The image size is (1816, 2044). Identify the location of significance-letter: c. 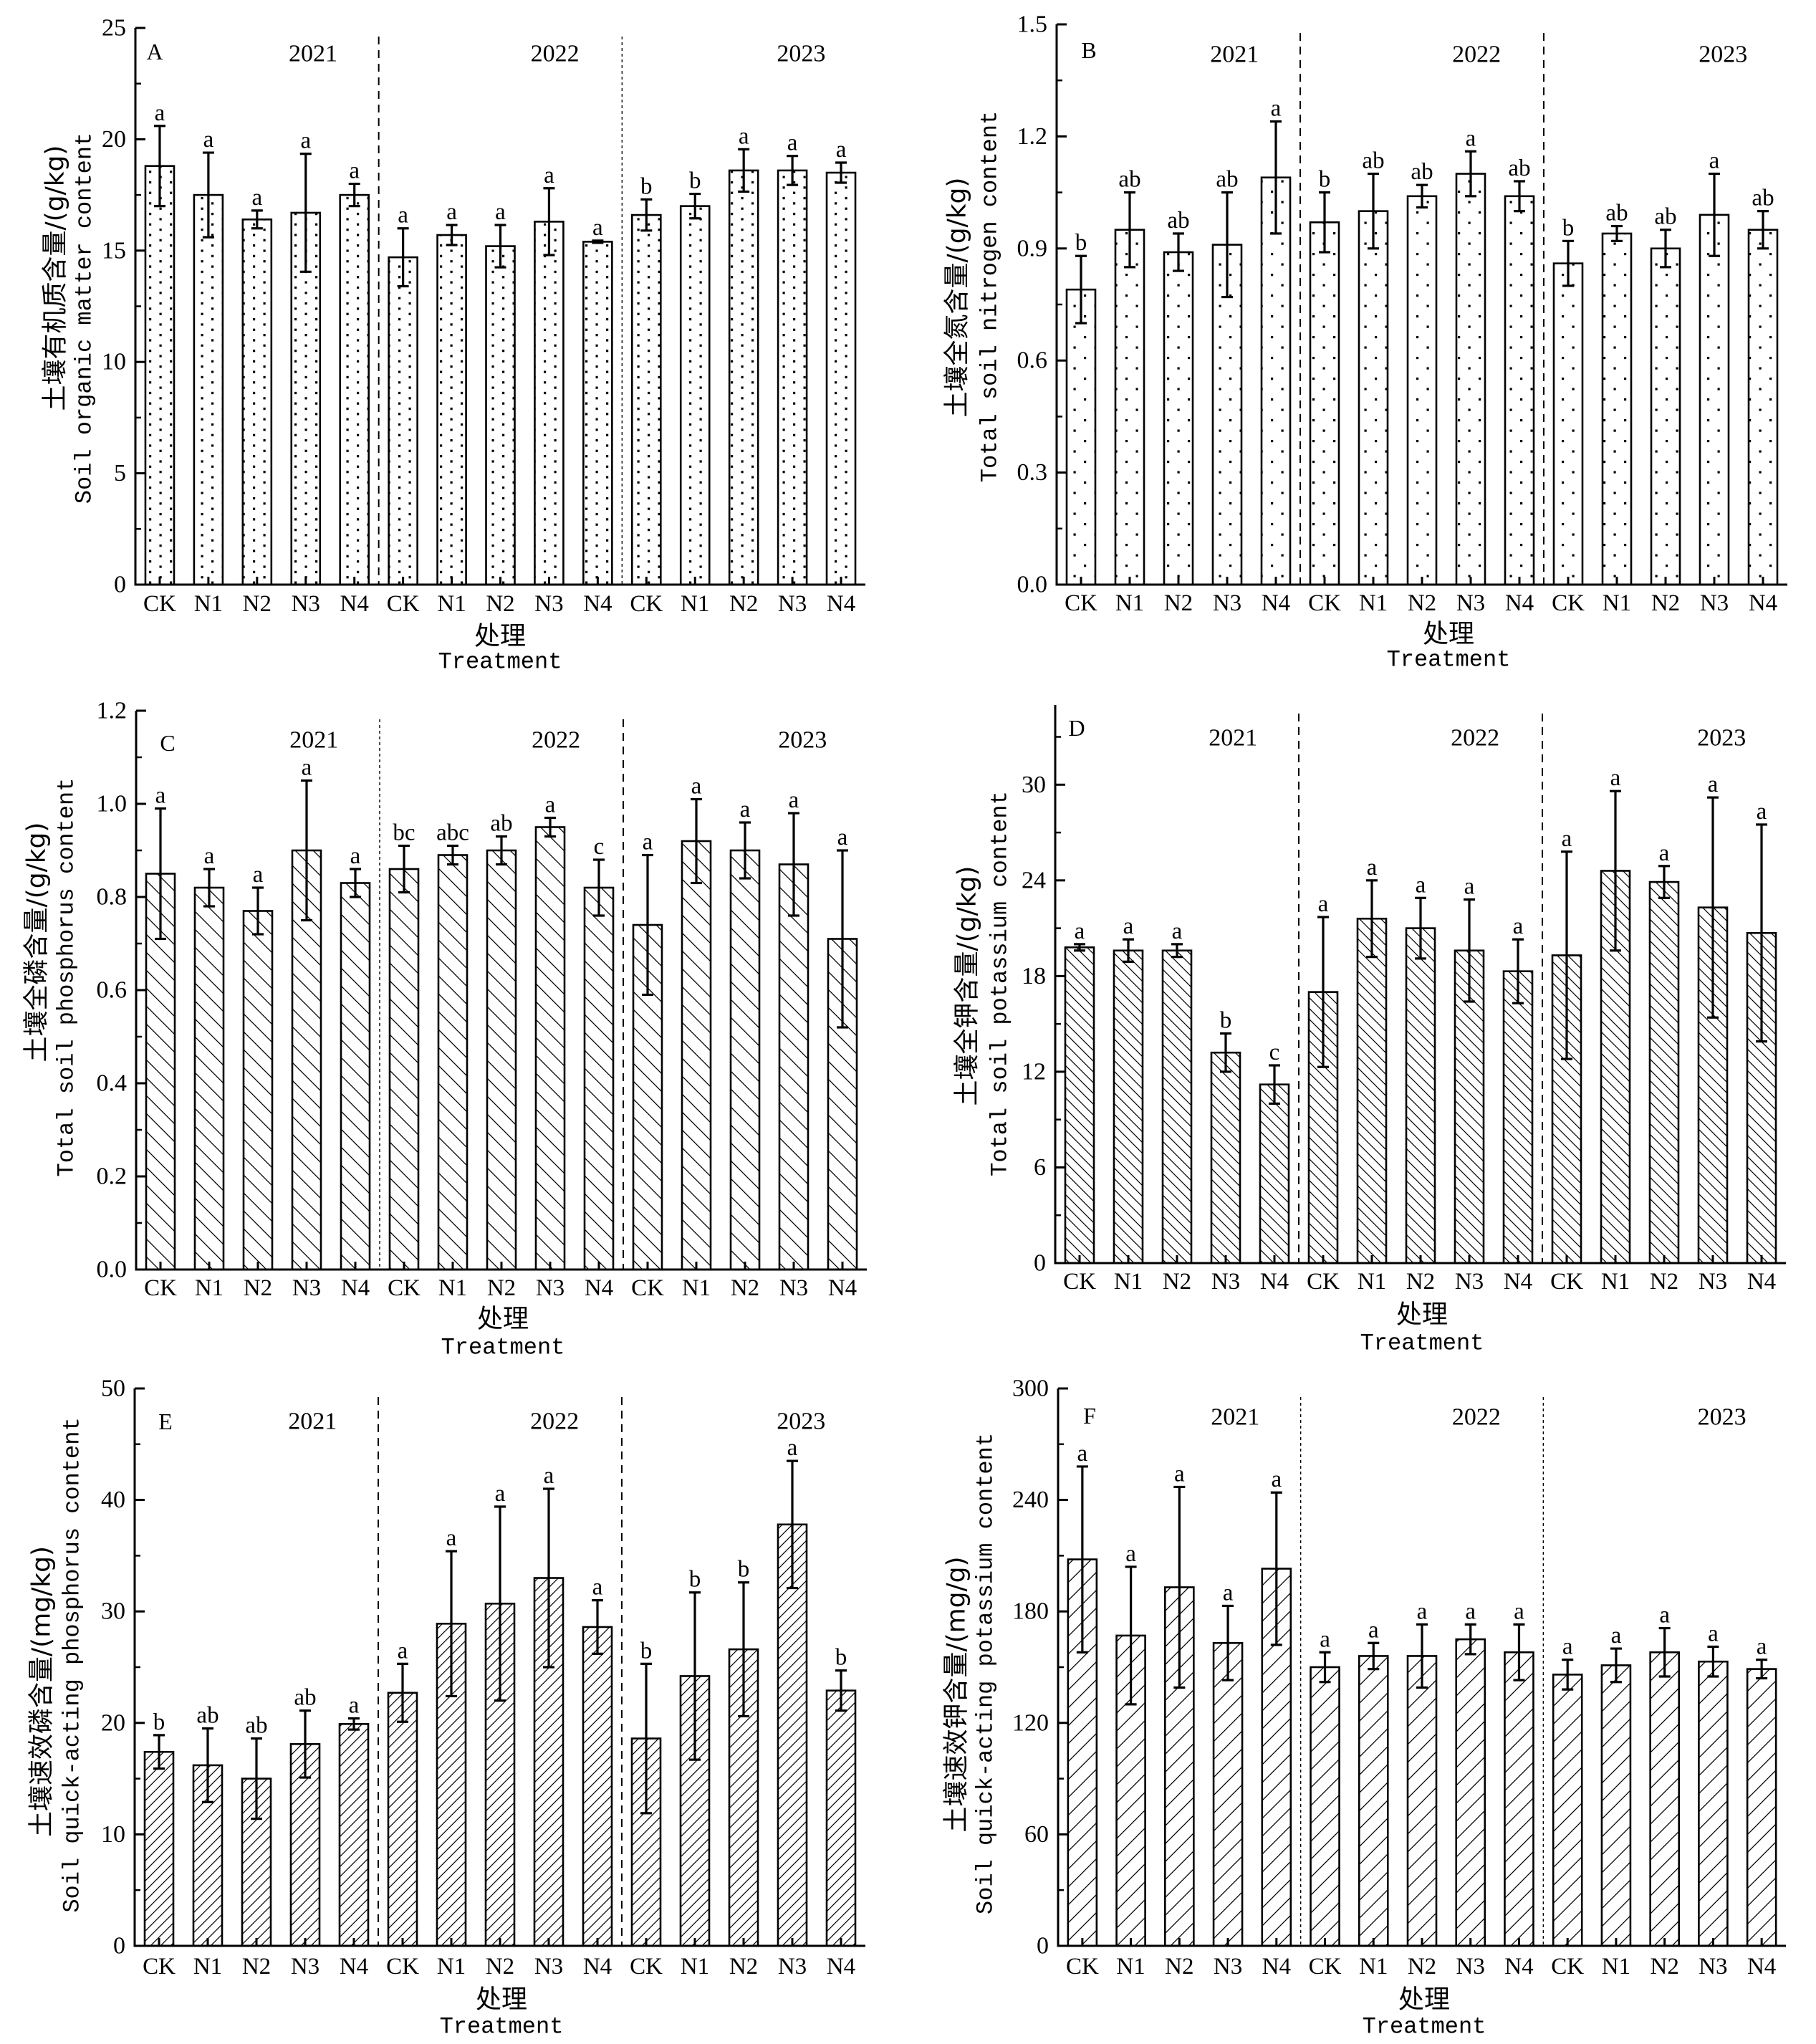
(599, 847).